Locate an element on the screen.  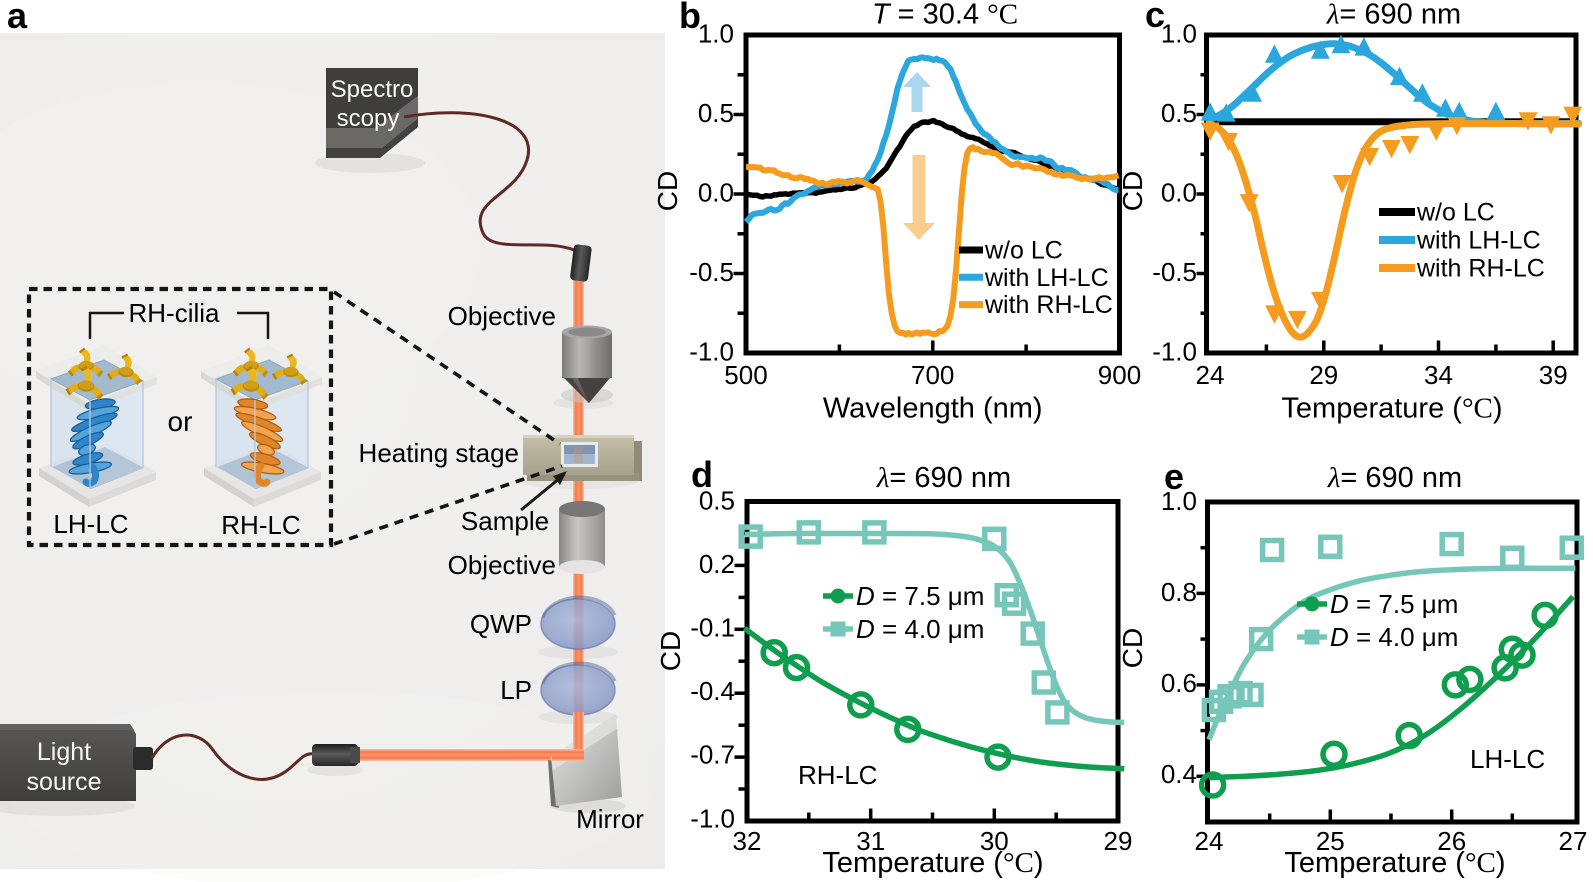
svg-text: T = 30.4 °C is located at coordinates (945, 15).